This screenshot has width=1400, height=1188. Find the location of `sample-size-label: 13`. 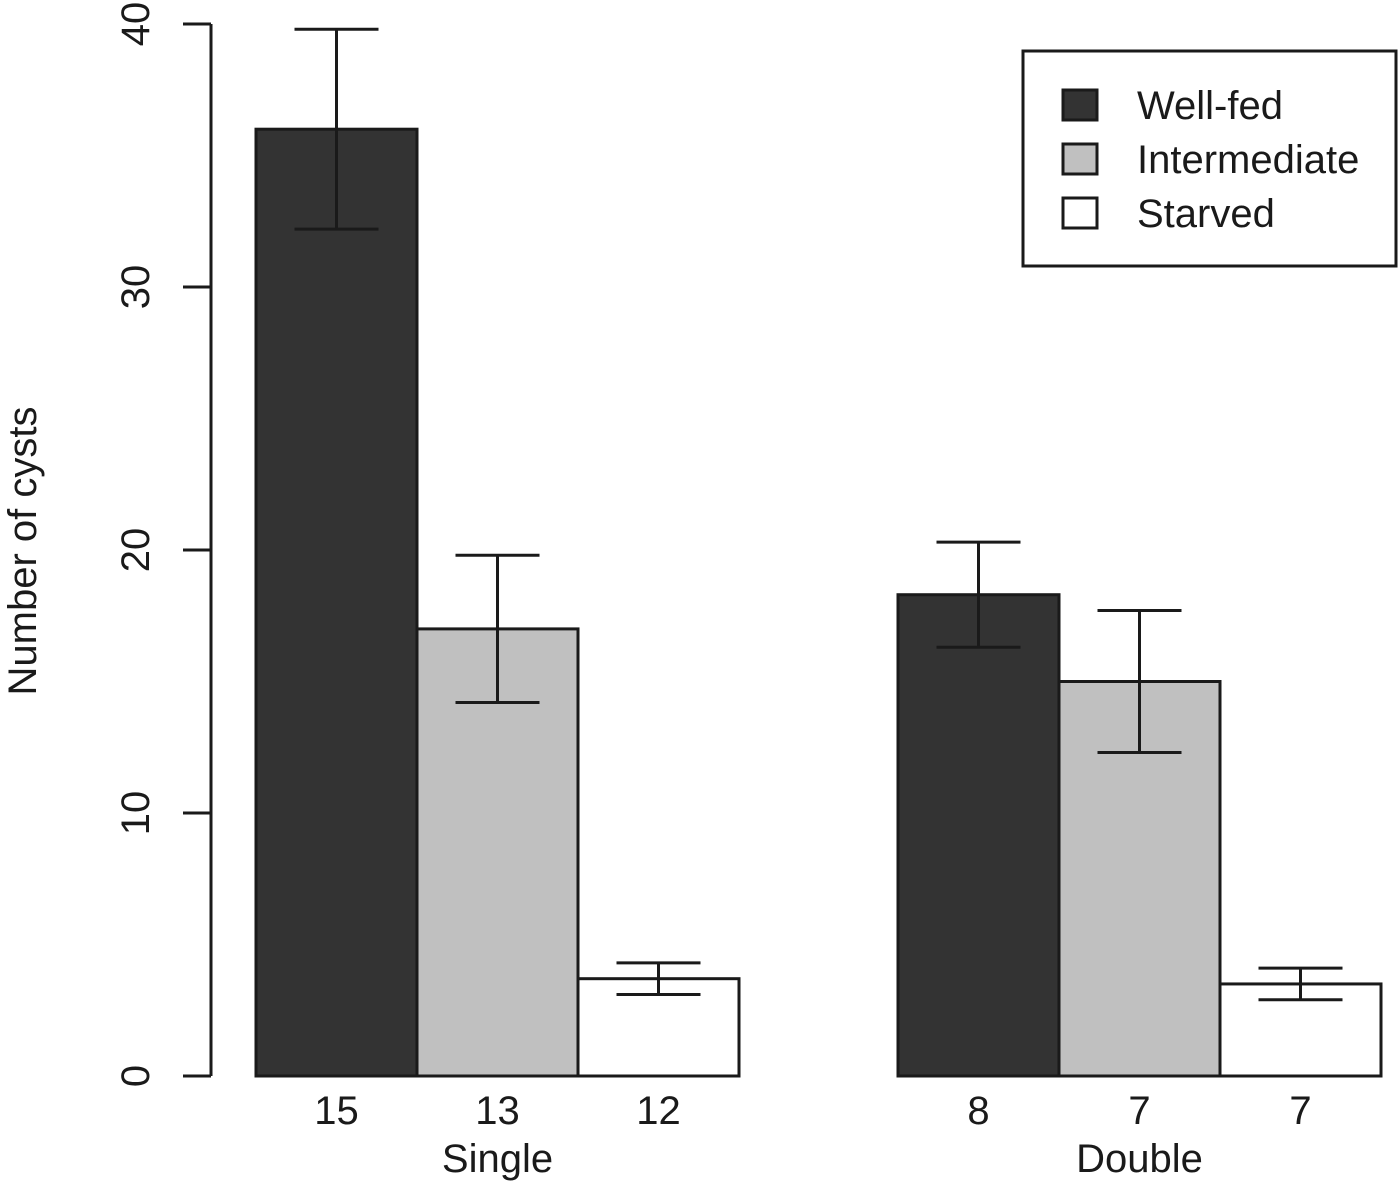

sample-size-label: 13 is located at coordinates (497, 1111).